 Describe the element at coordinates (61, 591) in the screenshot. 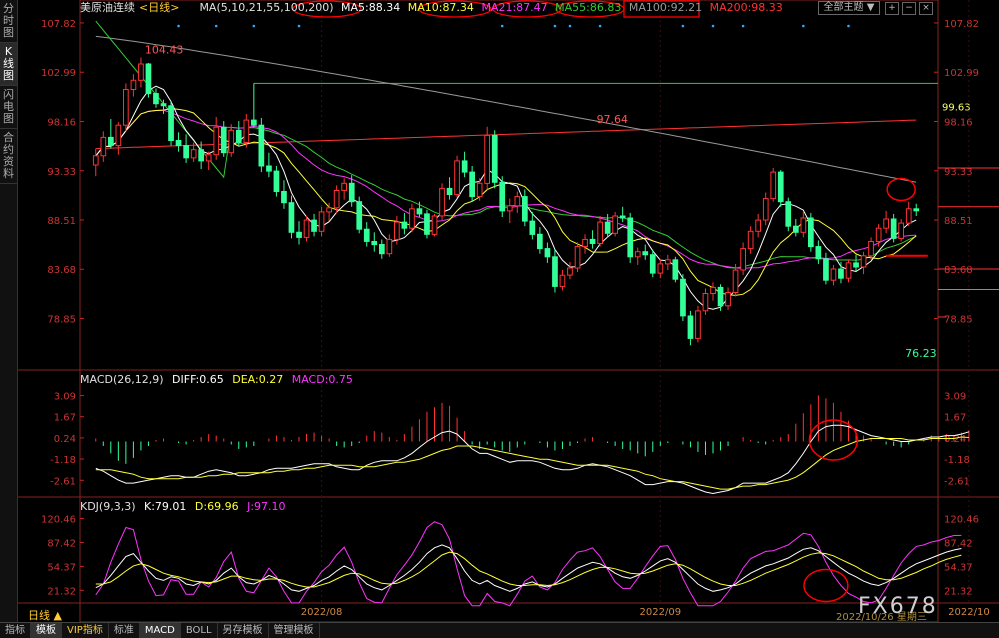

I see `kdj-tick-label-left: 21.32` at that location.